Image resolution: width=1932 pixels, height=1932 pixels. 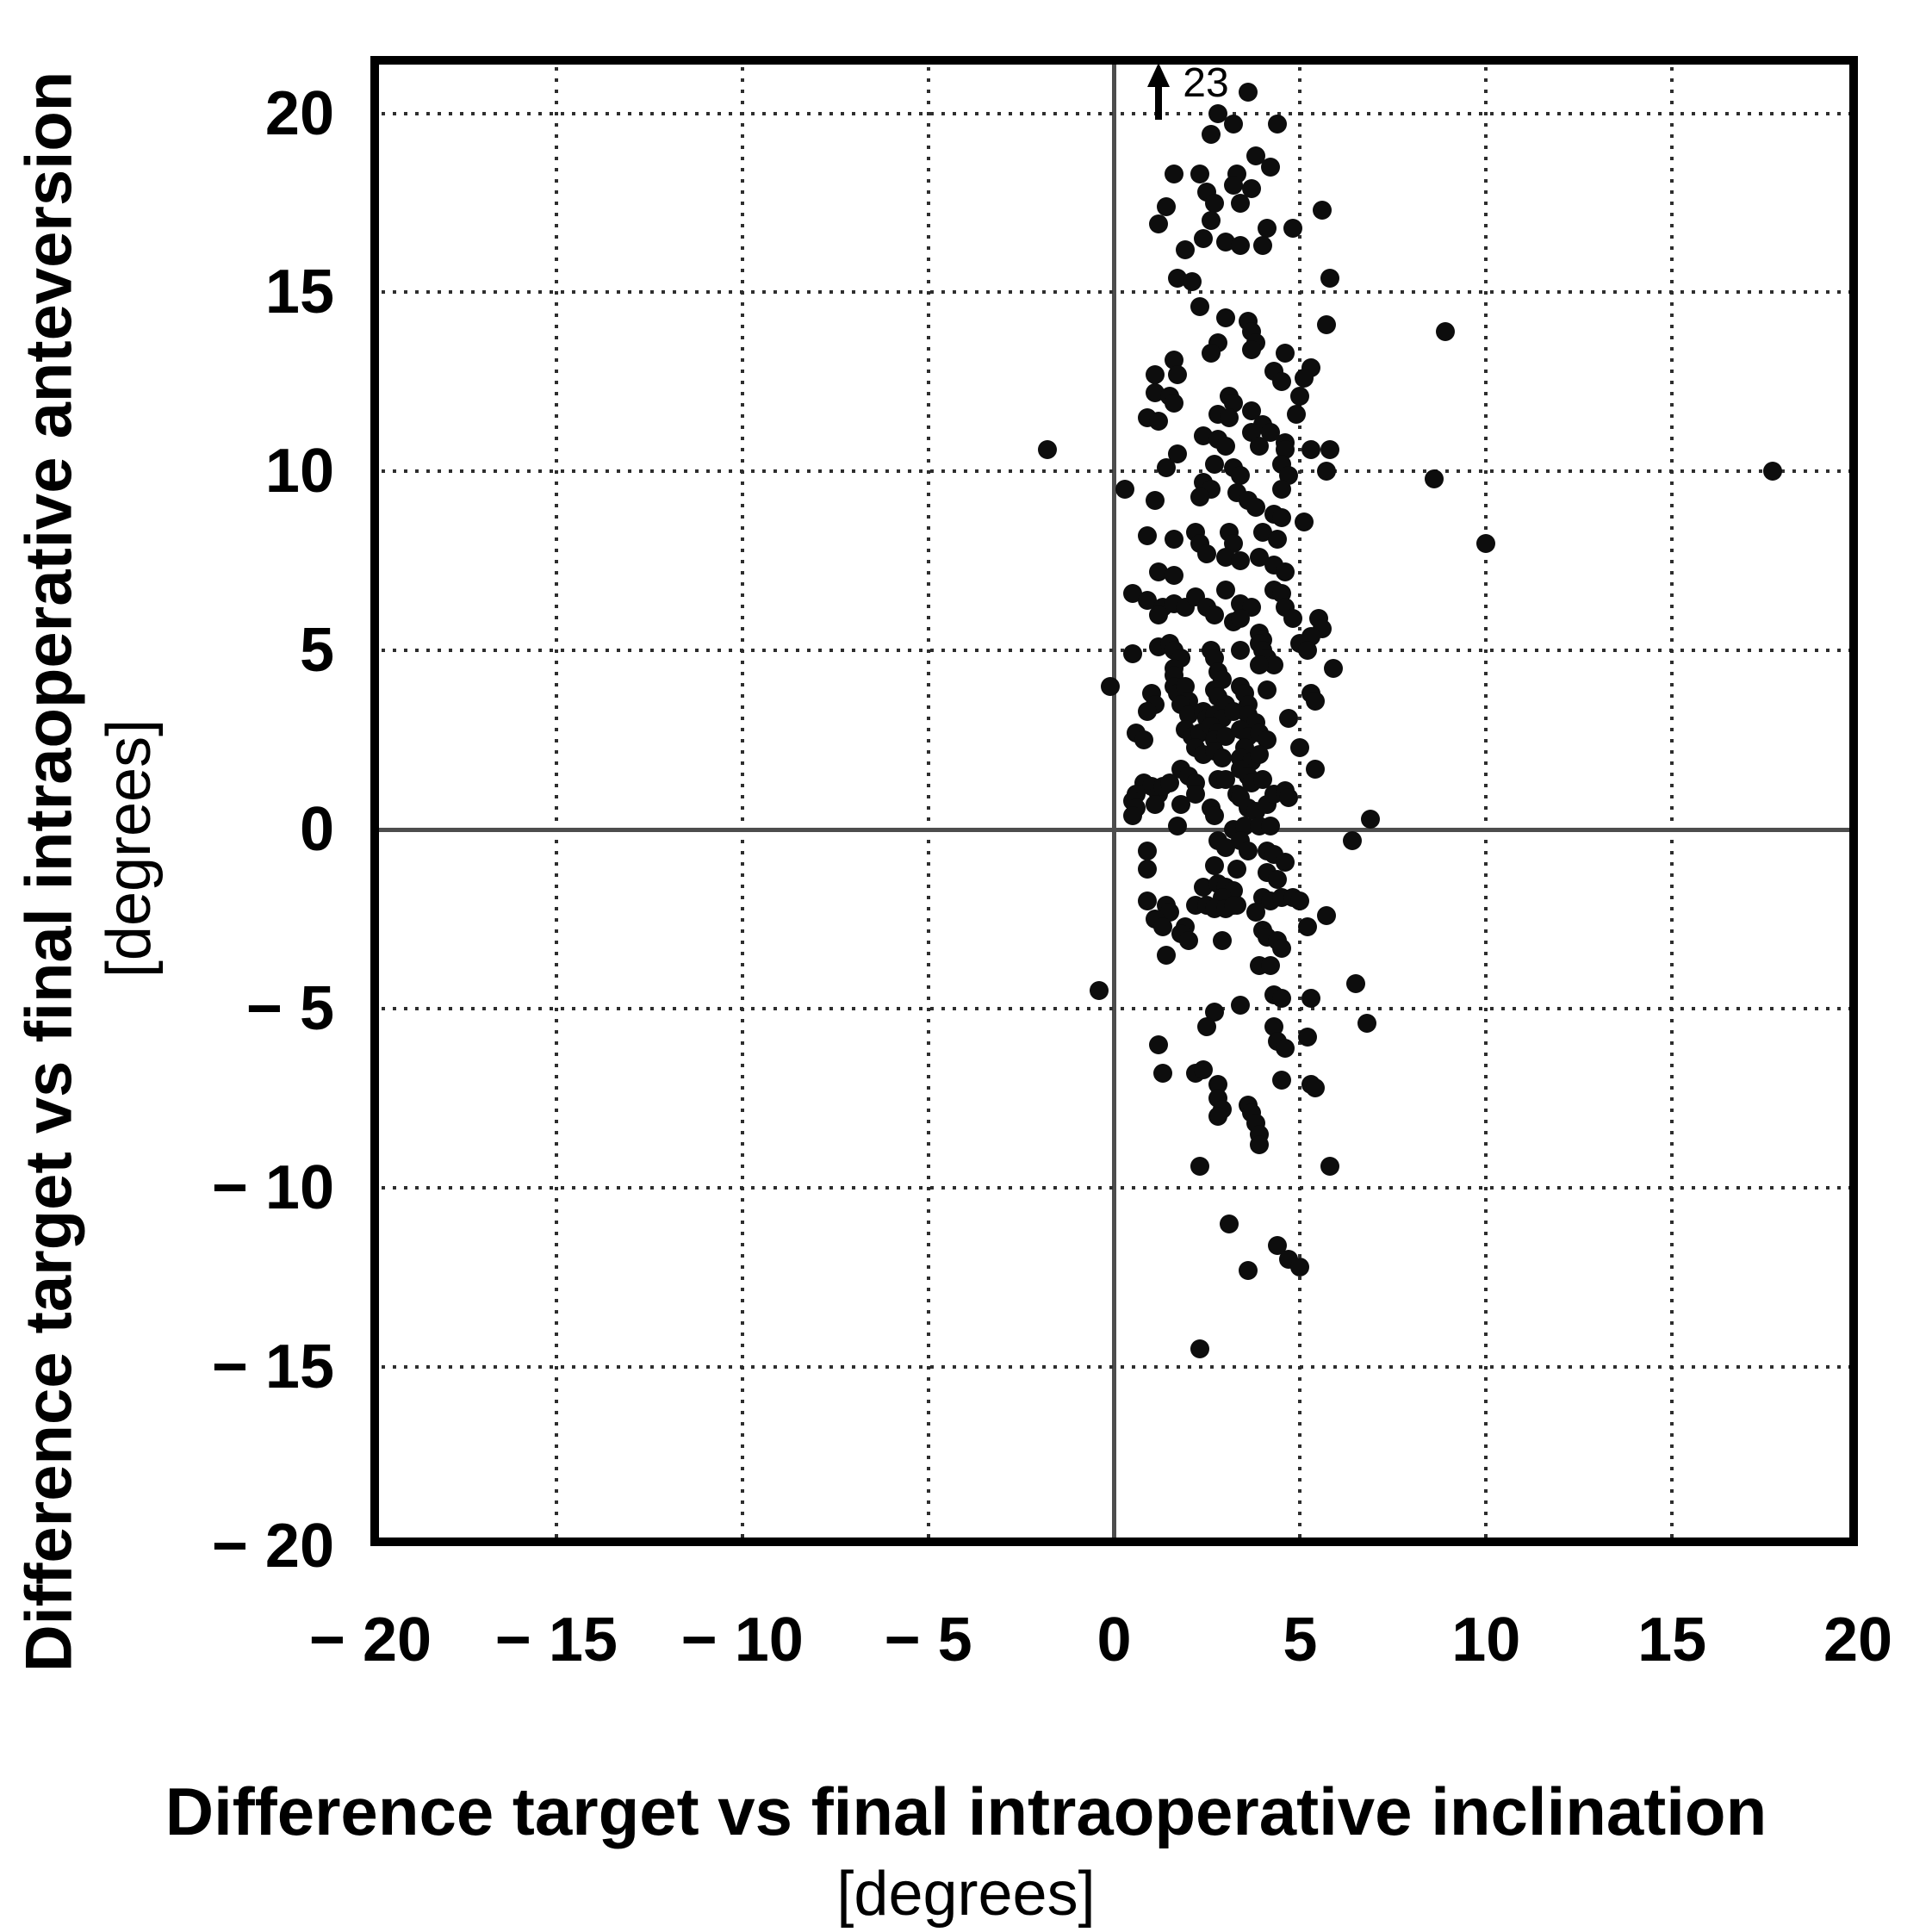 I want to click on y-tick-label-15: 15, so click(x=299, y=292).